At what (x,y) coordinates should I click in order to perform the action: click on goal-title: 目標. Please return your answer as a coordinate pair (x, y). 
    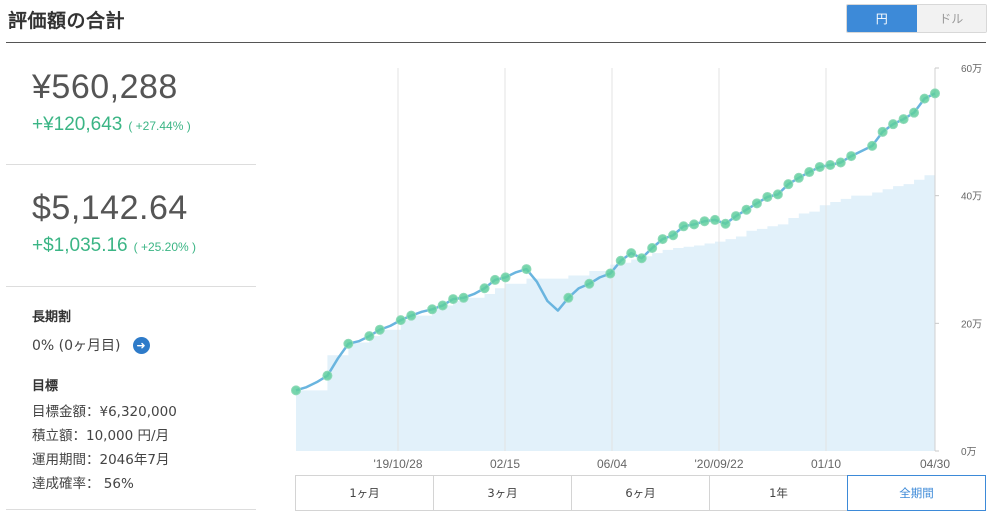
    Looking at the image, I should click on (45, 386).